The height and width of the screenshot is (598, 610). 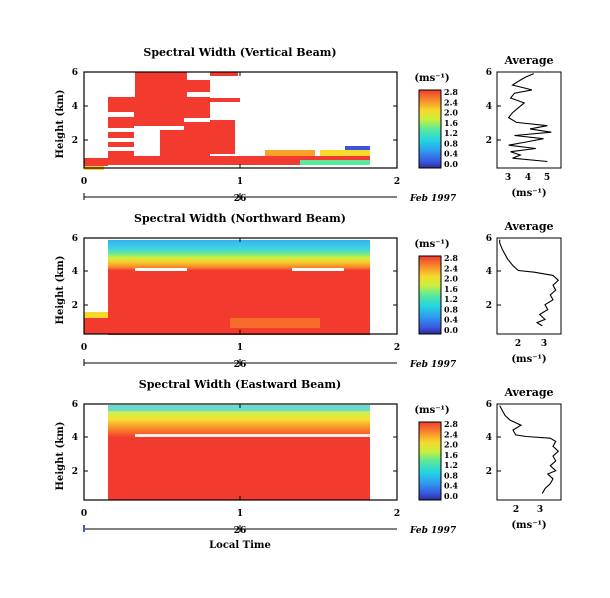 I want to click on heatmap-eastward, so click(x=239, y=452).